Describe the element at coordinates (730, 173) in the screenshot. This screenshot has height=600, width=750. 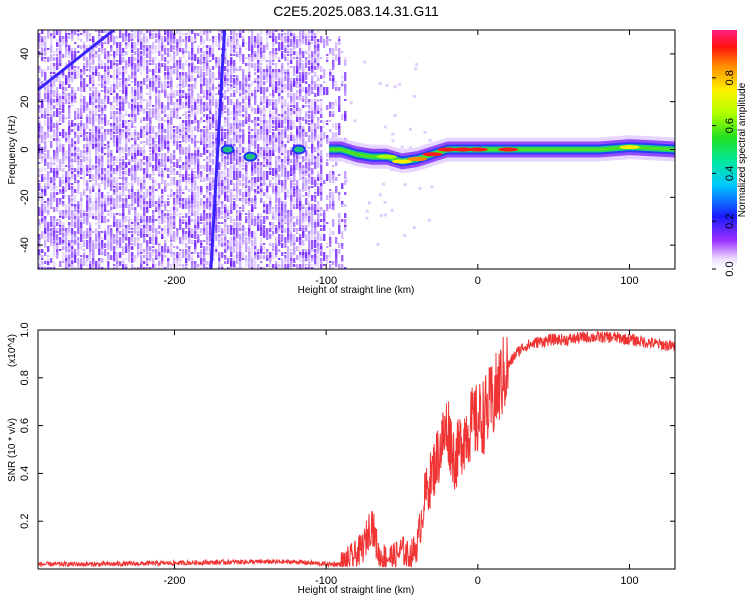
I see `colorbar-tick-label: 0.4` at that location.